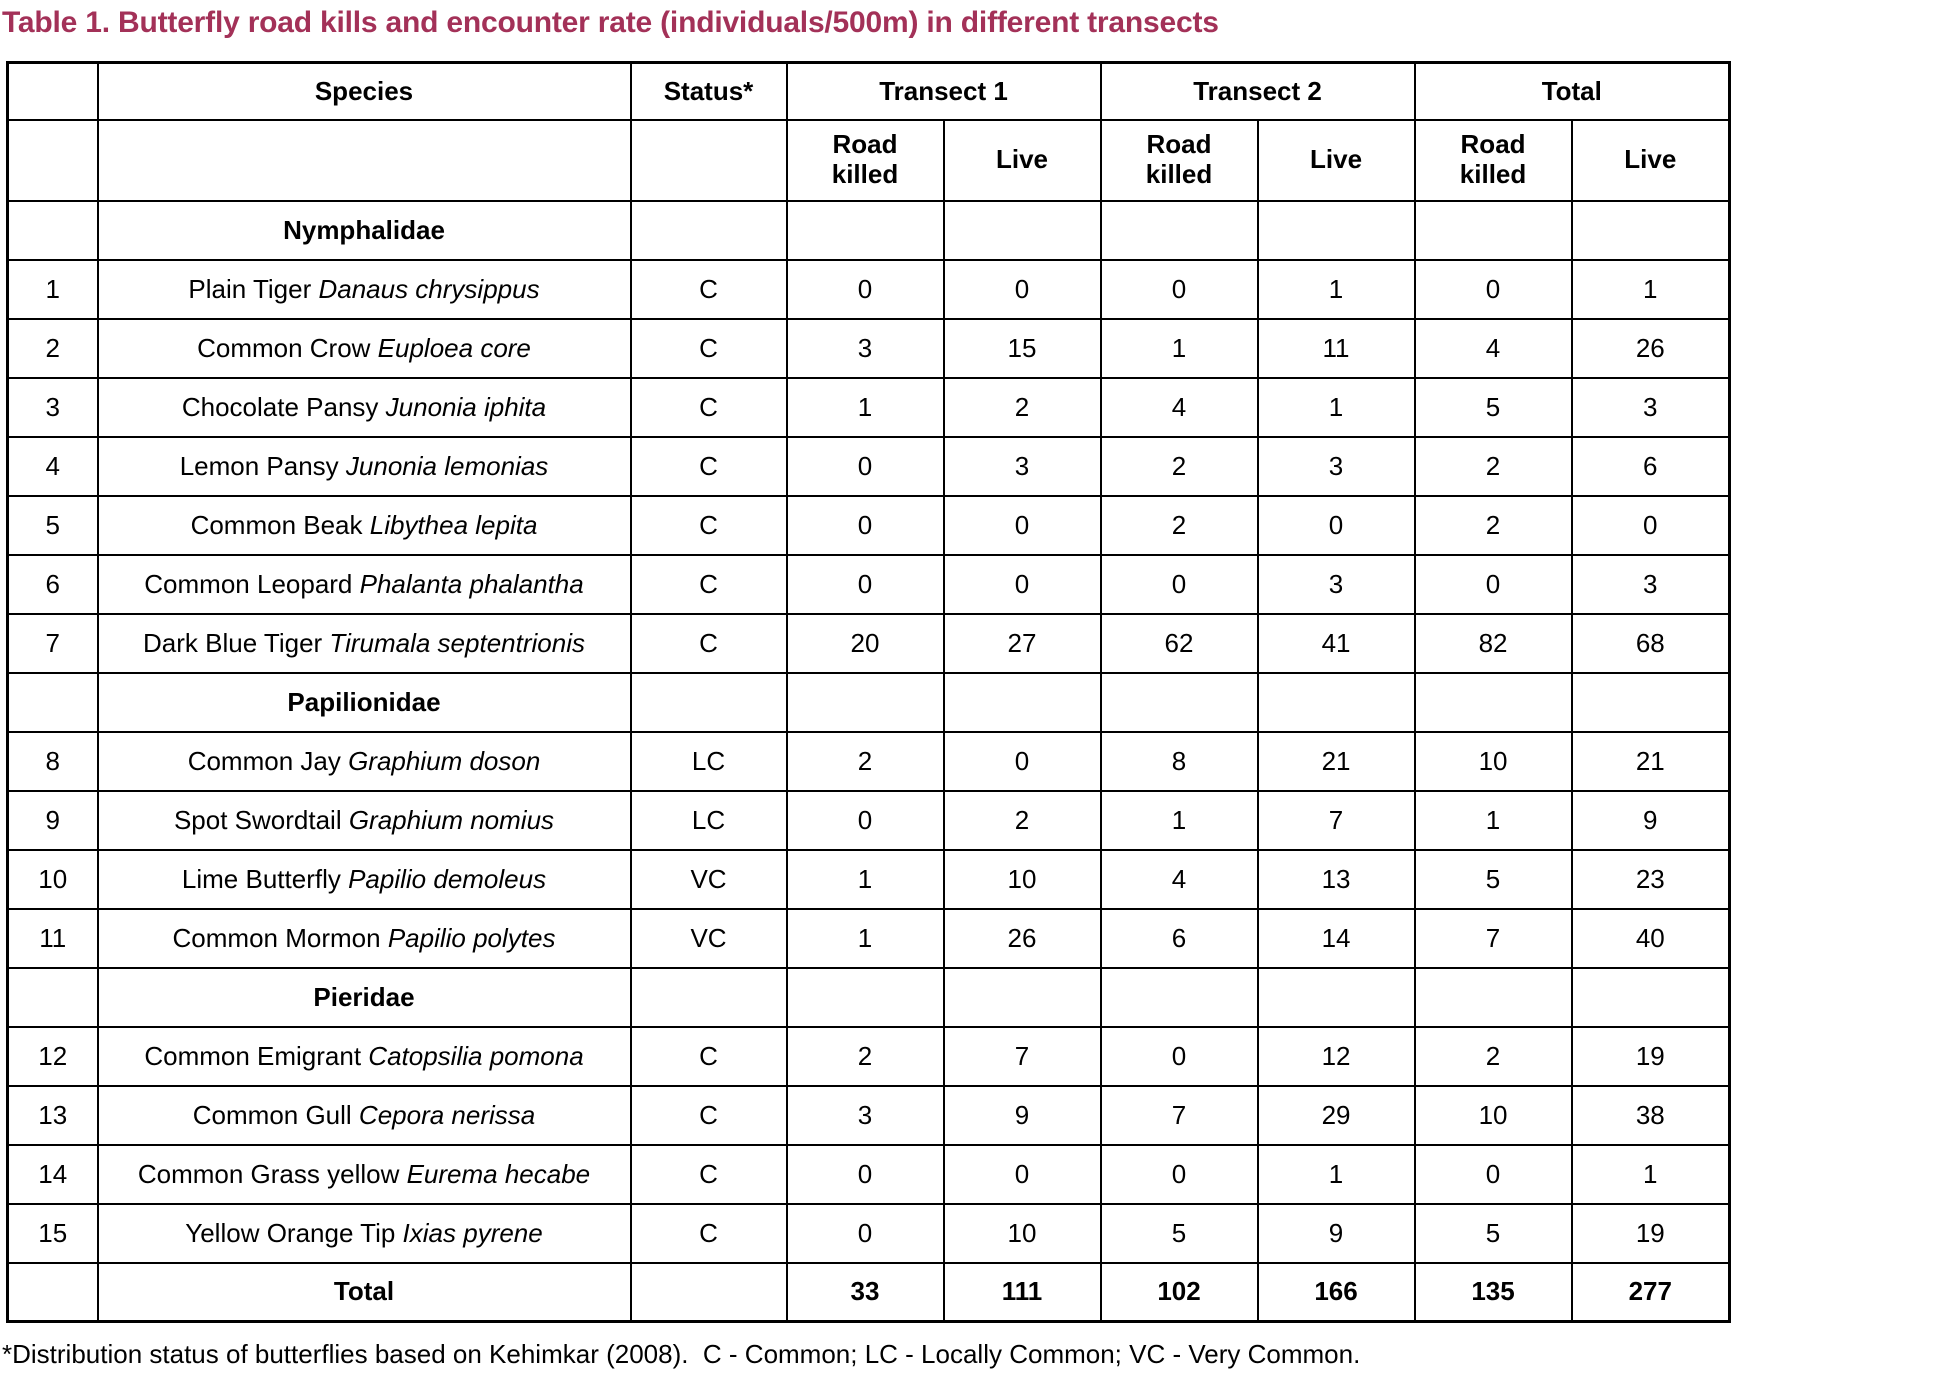 Image resolution: width=1949 pixels, height=1392 pixels. I want to click on species-row: 2 Common Crow Euploea core C 3 15 1 11 4 26, so click(868, 348).